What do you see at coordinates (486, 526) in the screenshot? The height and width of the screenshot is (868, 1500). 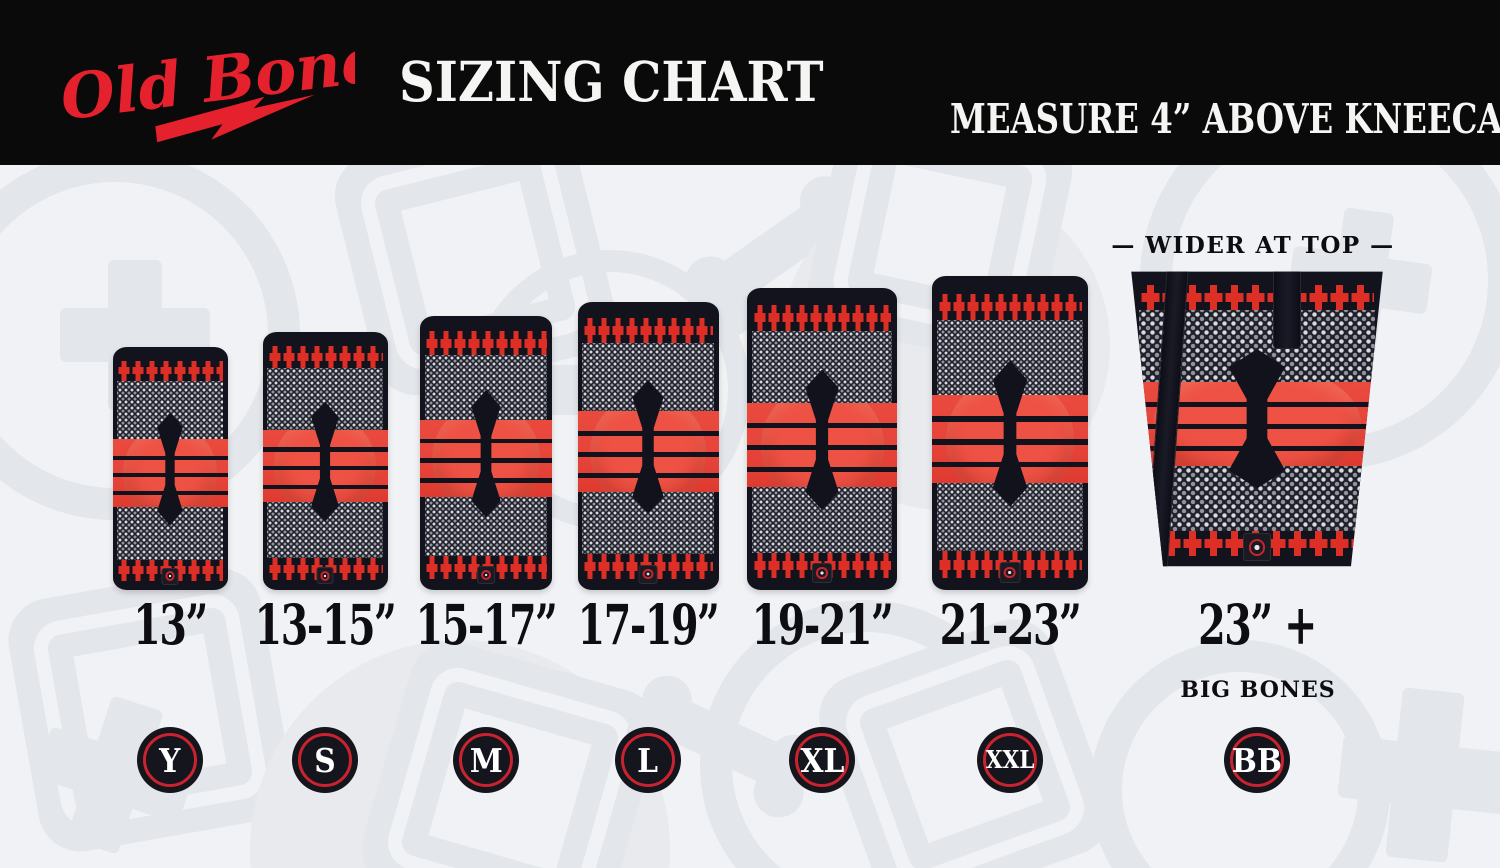 I see `sleeve-lower-knit` at bounding box center [486, 526].